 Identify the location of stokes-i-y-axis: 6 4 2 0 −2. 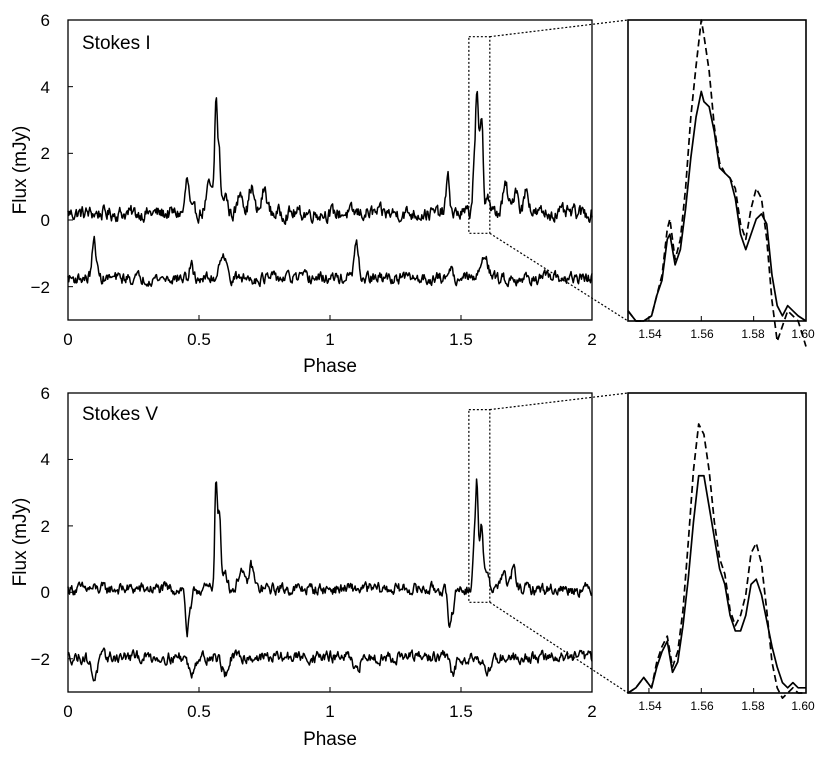
(40, 154).